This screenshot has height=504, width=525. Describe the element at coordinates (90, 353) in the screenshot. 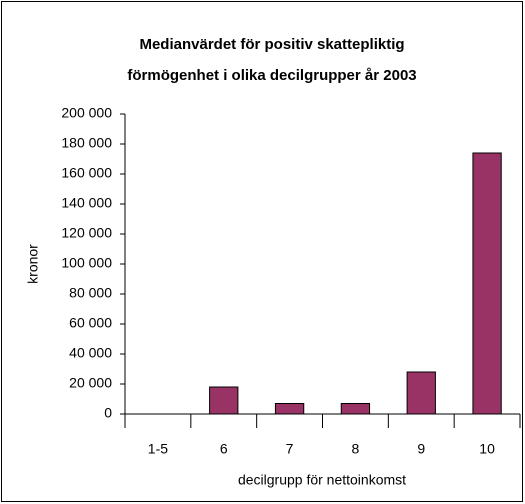

I see `y-tick-label: 40 000` at that location.